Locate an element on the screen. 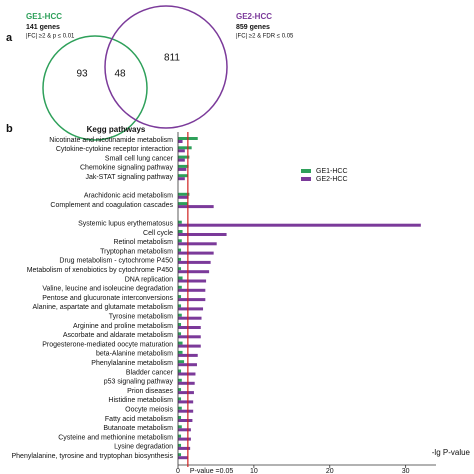 The width and height of the screenshot is (474, 474). category-label: Complement and coagulation cascades is located at coordinates (111, 205).